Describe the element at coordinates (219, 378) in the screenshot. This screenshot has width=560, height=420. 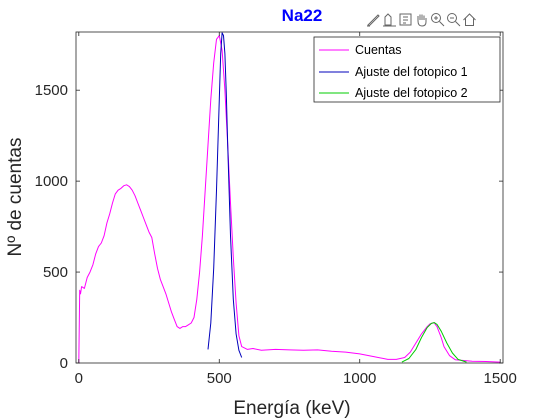
I see `x-tick-label: 500` at that location.